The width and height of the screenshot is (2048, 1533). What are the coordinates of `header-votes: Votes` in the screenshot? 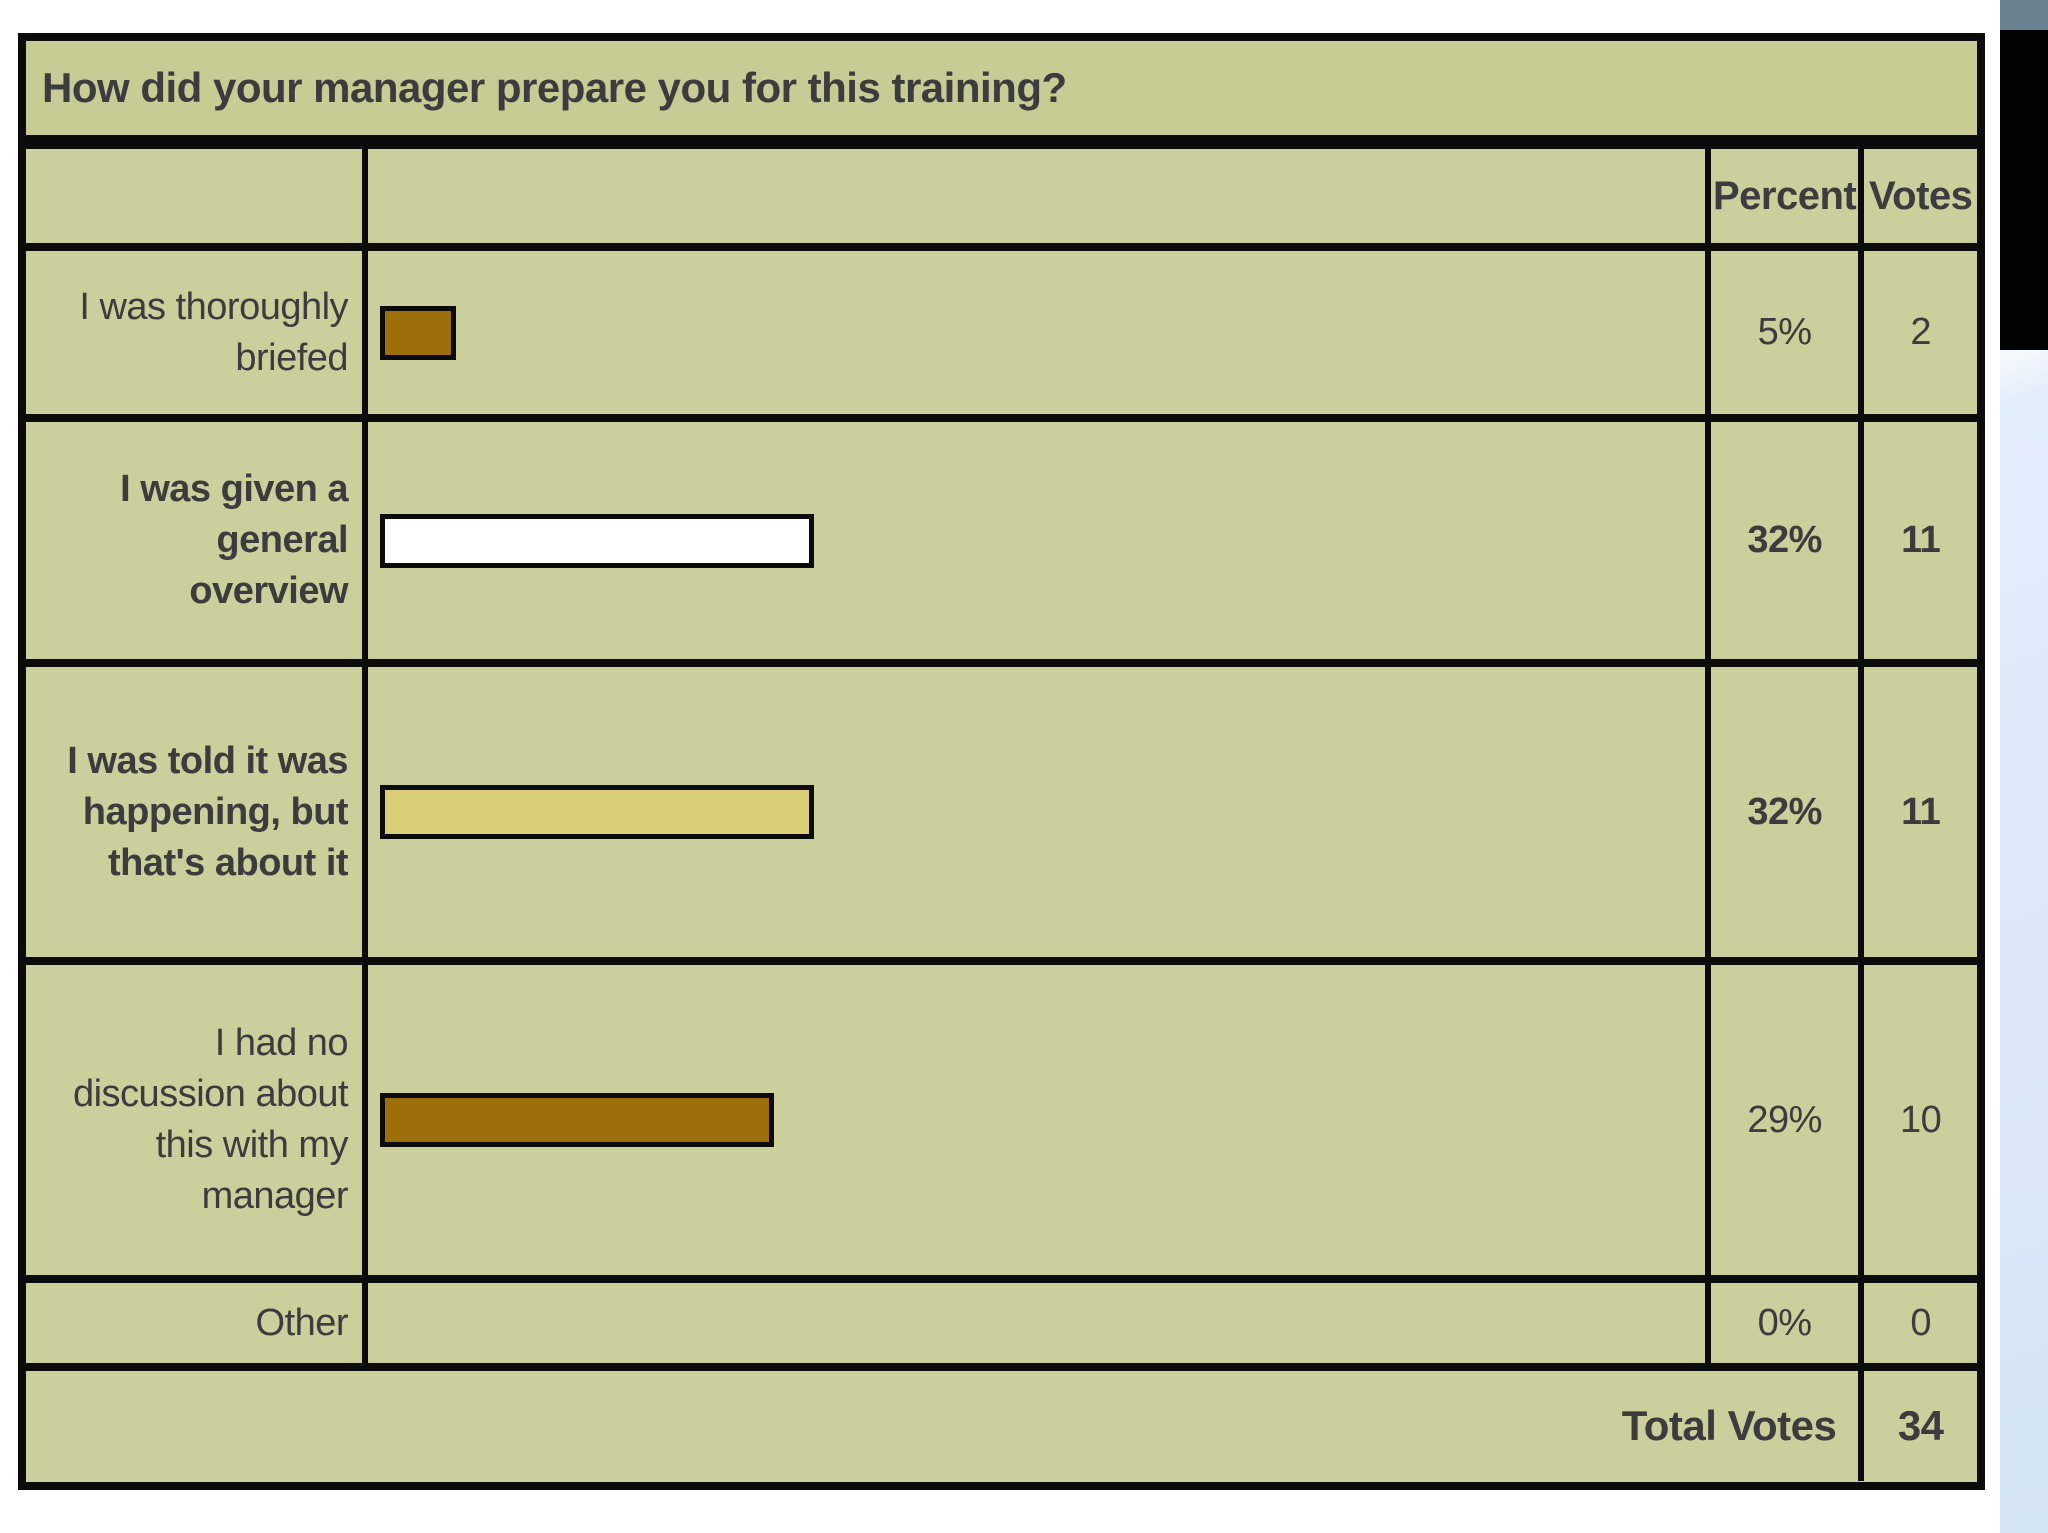 It's located at (1917, 196).